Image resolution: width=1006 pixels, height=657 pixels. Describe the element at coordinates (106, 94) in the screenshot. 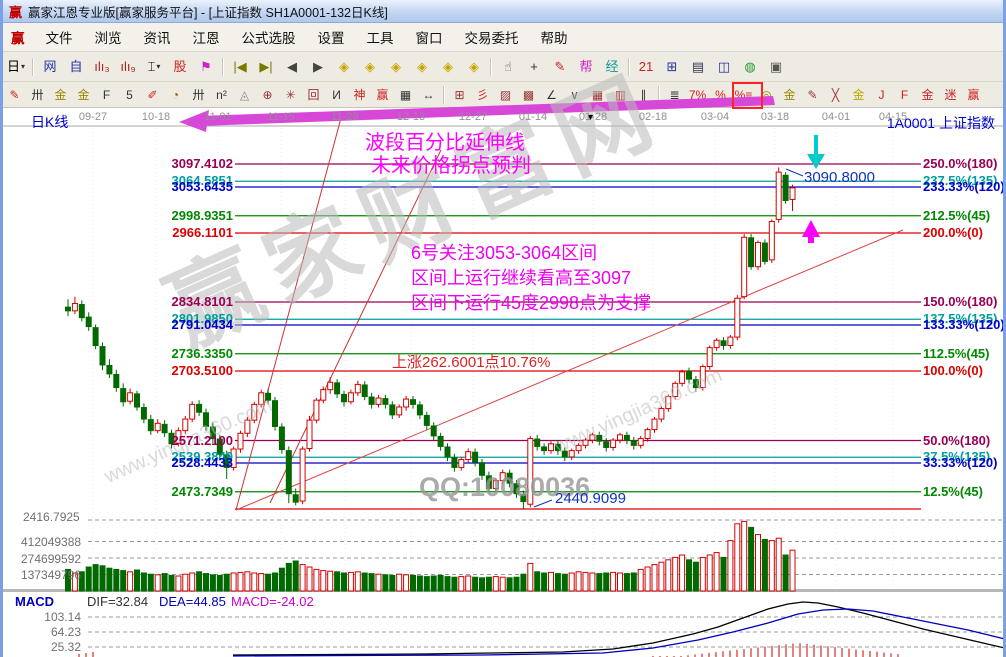

I see `fibo-f-icon: F` at that location.